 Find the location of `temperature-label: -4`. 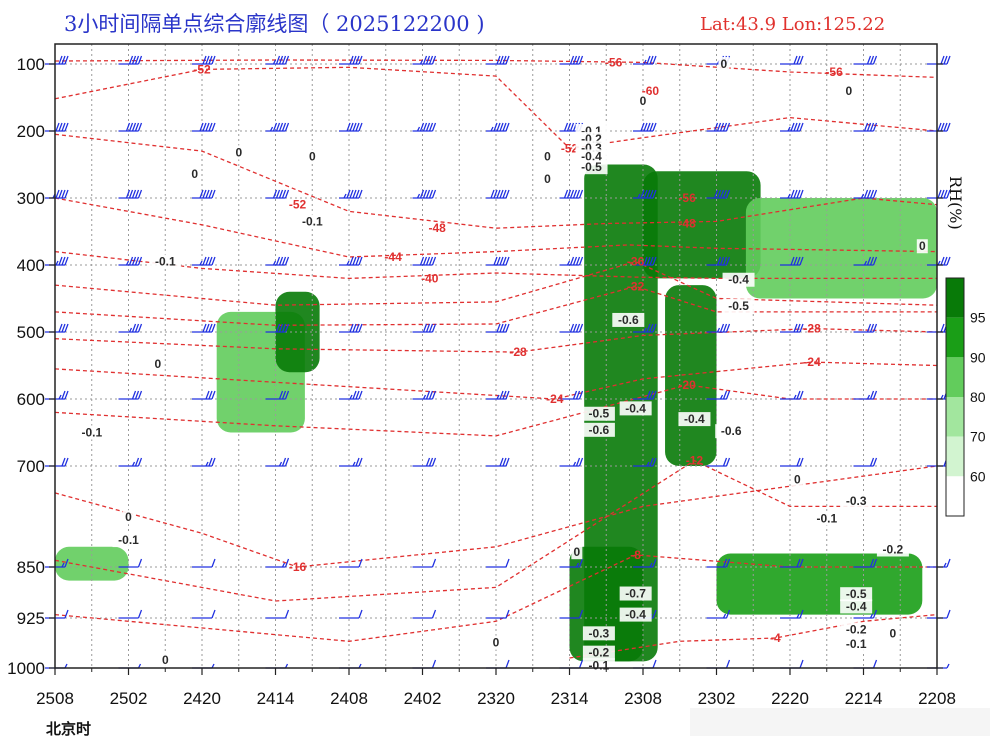

temperature-label: -4 is located at coordinates (775, 638).